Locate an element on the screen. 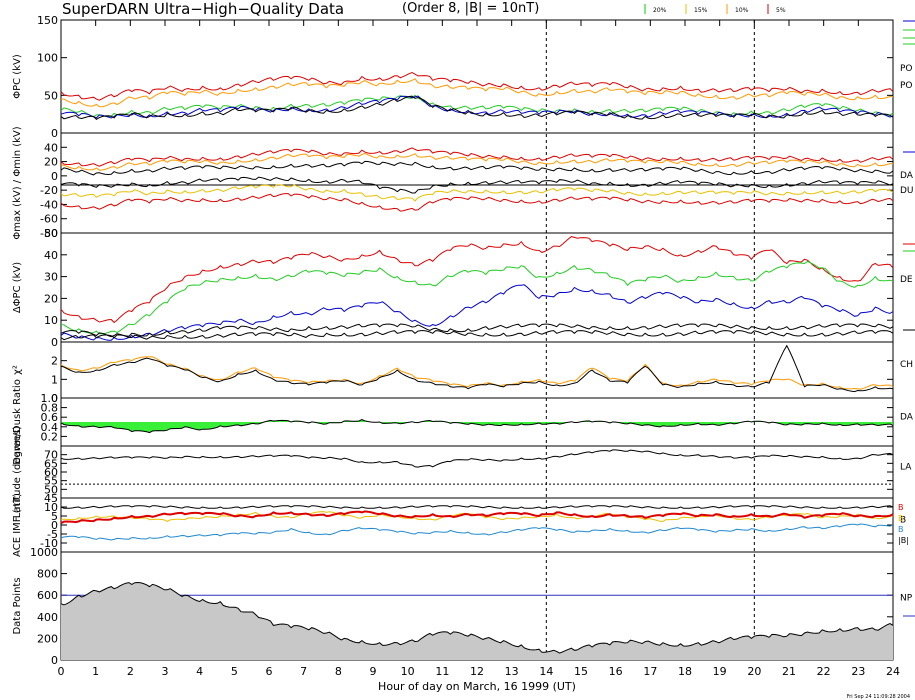  y-tick-label: 0.6 is located at coordinates (50, 417).